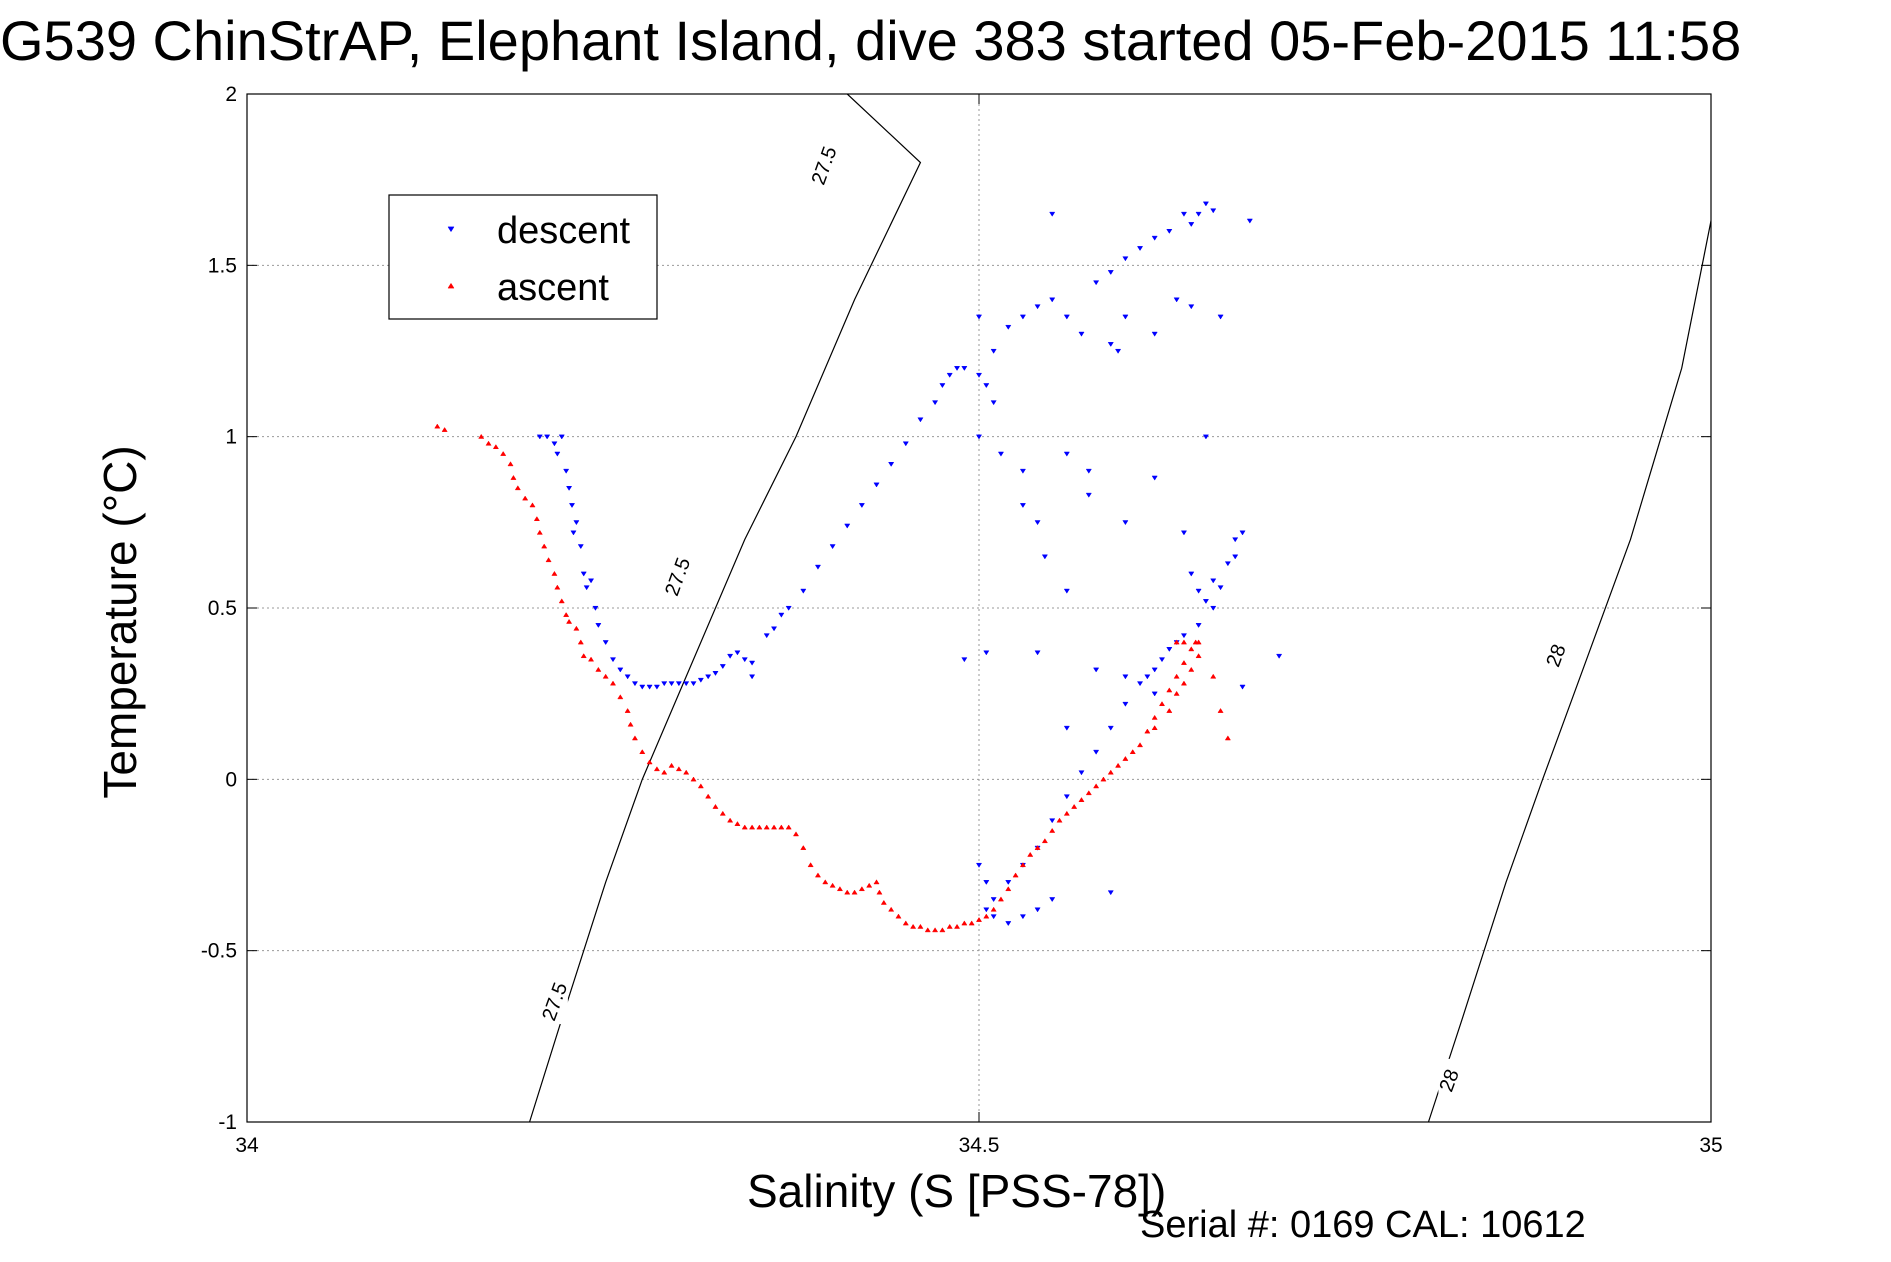  What do you see at coordinates (1557, 655) in the screenshot?
I see `contour-label-bg` at bounding box center [1557, 655].